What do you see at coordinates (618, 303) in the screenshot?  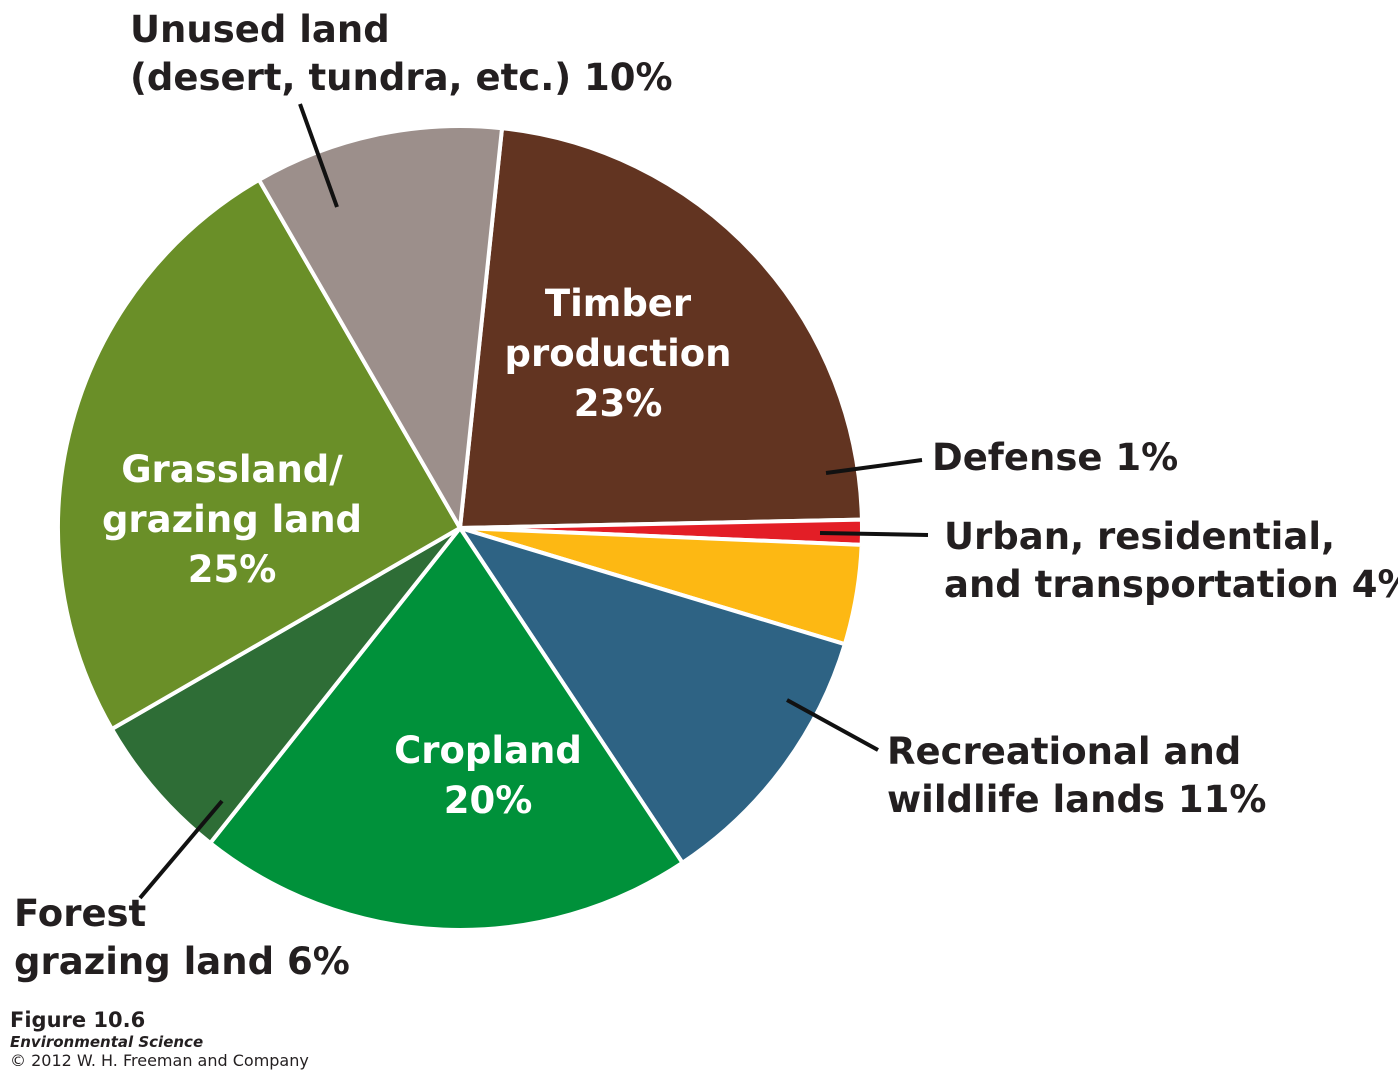 I see `label-line: Timber` at bounding box center [618, 303].